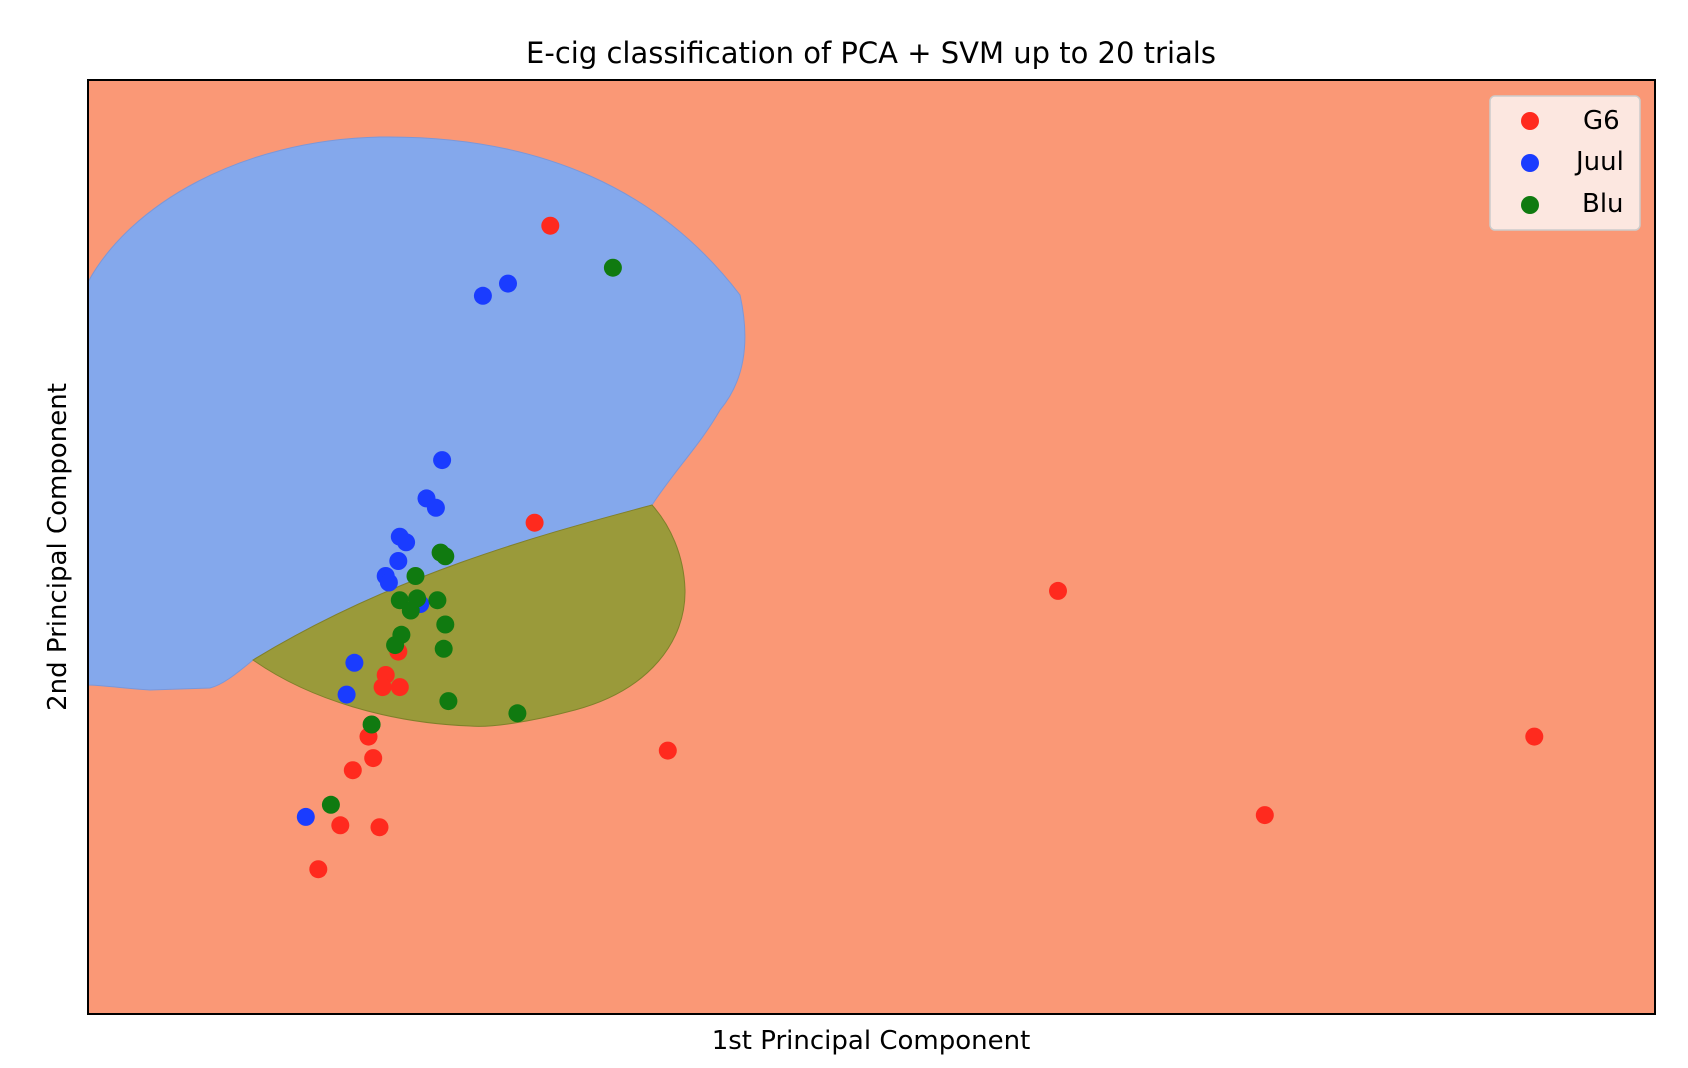 This screenshot has height=1068, width=1688. I want to click on legend-label-g6: G6, so click(1601, 121).